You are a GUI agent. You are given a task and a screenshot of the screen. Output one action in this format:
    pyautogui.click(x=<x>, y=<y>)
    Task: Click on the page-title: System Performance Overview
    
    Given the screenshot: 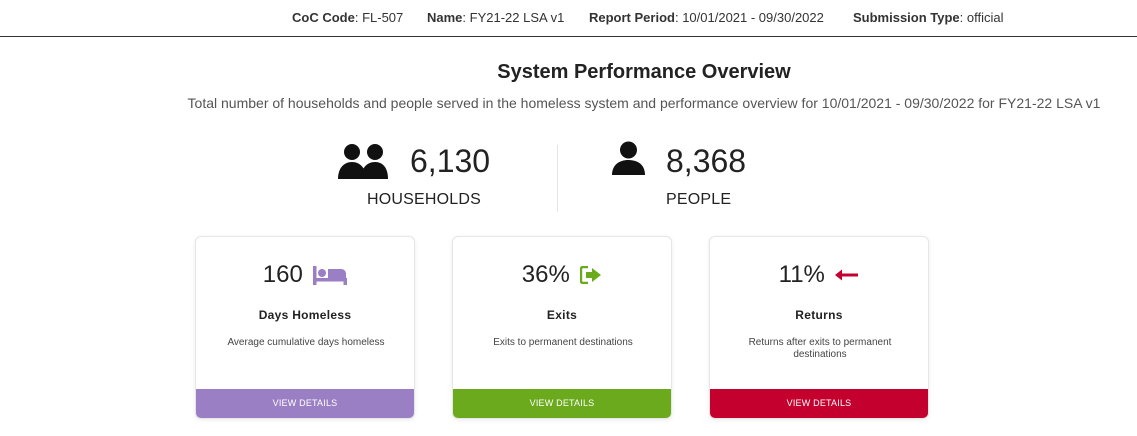 What is the action you would take?
    pyautogui.click(x=644, y=72)
    